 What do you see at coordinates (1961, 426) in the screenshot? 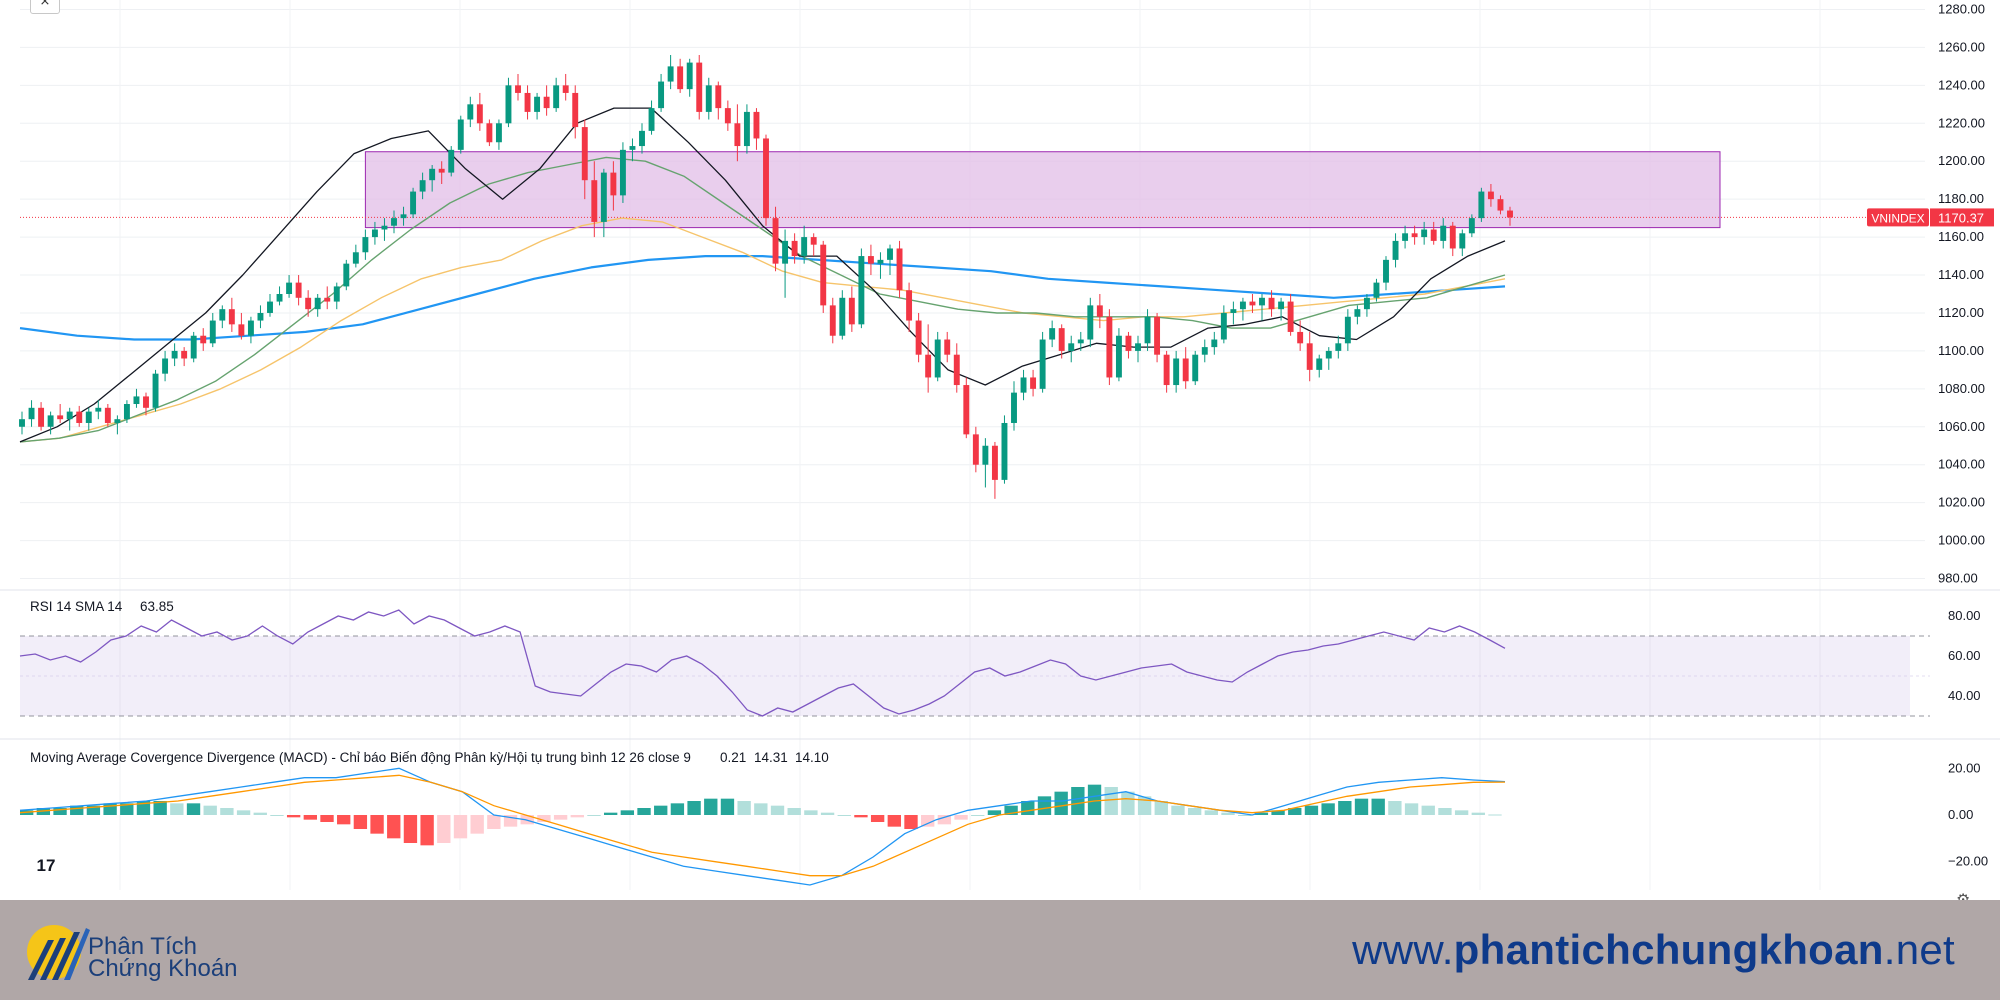
I see `price-tick-label: 1060.00` at bounding box center [1961, 426].